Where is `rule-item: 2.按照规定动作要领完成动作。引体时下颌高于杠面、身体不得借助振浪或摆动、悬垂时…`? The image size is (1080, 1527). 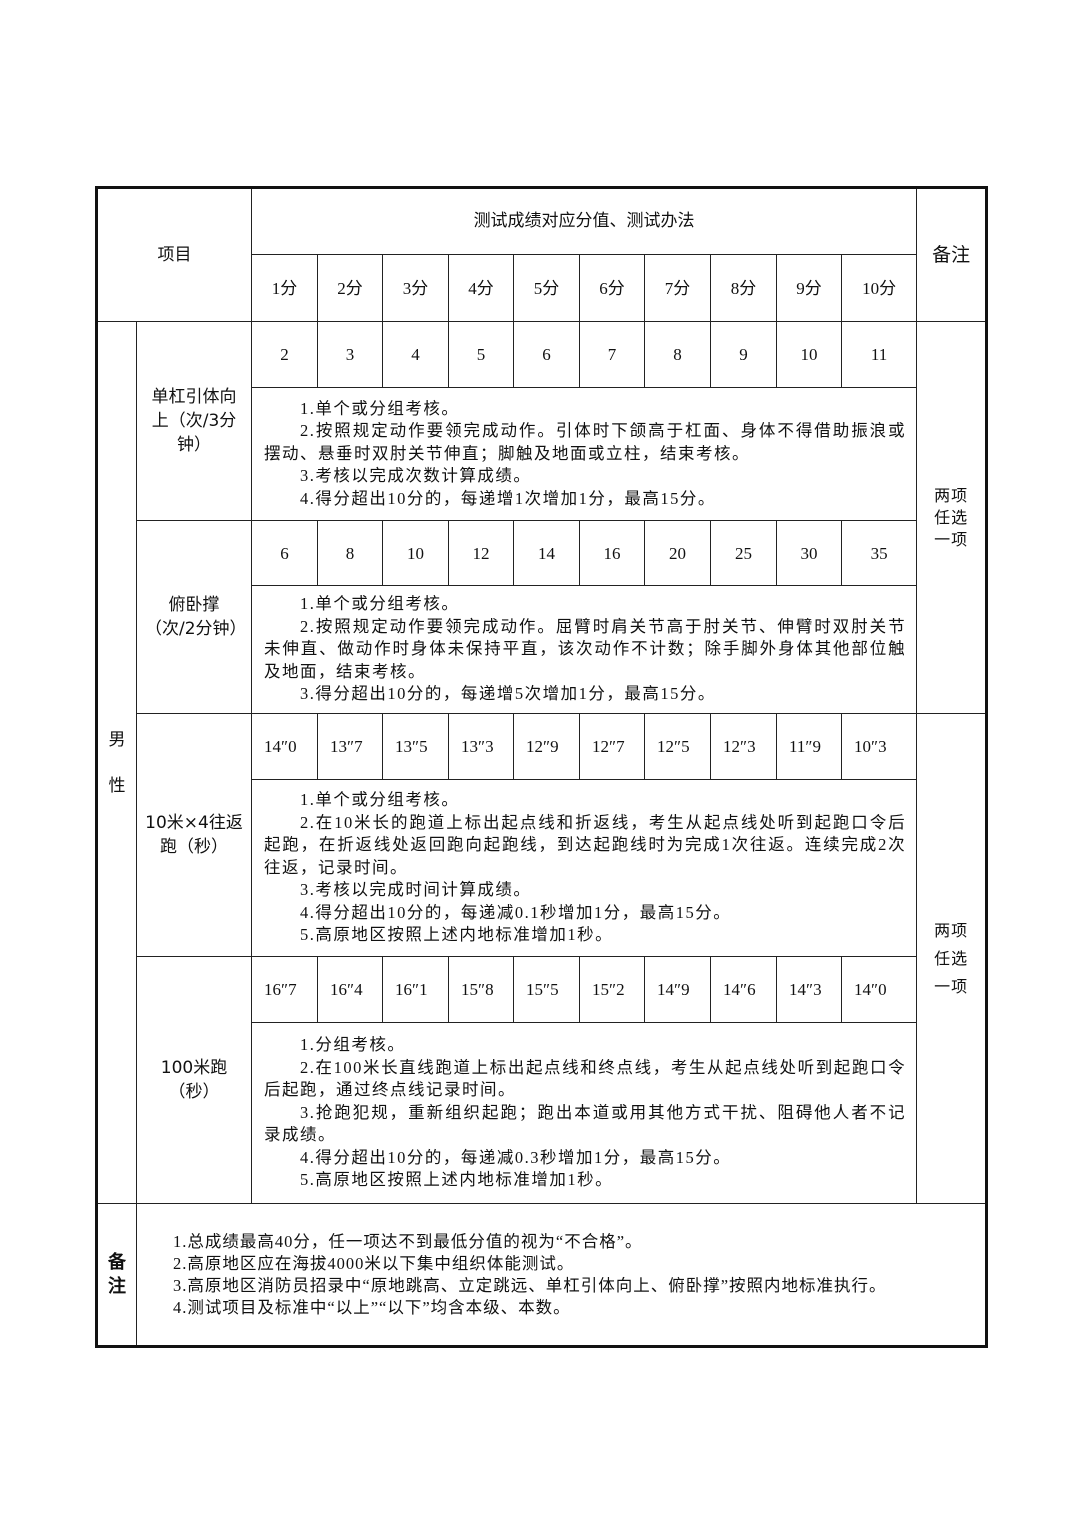
rule-item: 2.按照规定动作要领完成动作。引体时下颌高于杠面、身体不得借助振浪或摆动、悬垂时… is located at coordinates (585, 442).